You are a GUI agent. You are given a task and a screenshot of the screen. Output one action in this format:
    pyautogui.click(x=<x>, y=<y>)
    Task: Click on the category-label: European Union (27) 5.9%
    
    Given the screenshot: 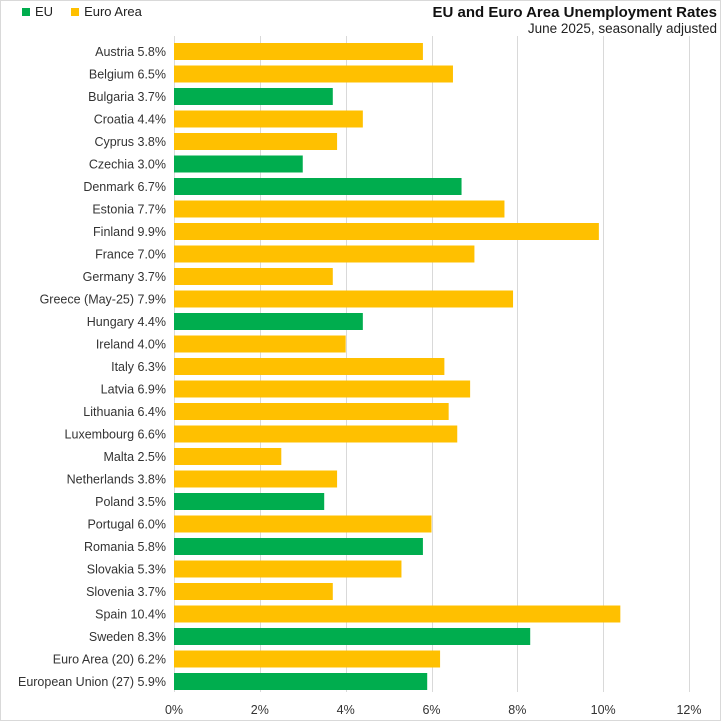 What is the action you would take?
    pyautogui.click(x=92, y=682)
    